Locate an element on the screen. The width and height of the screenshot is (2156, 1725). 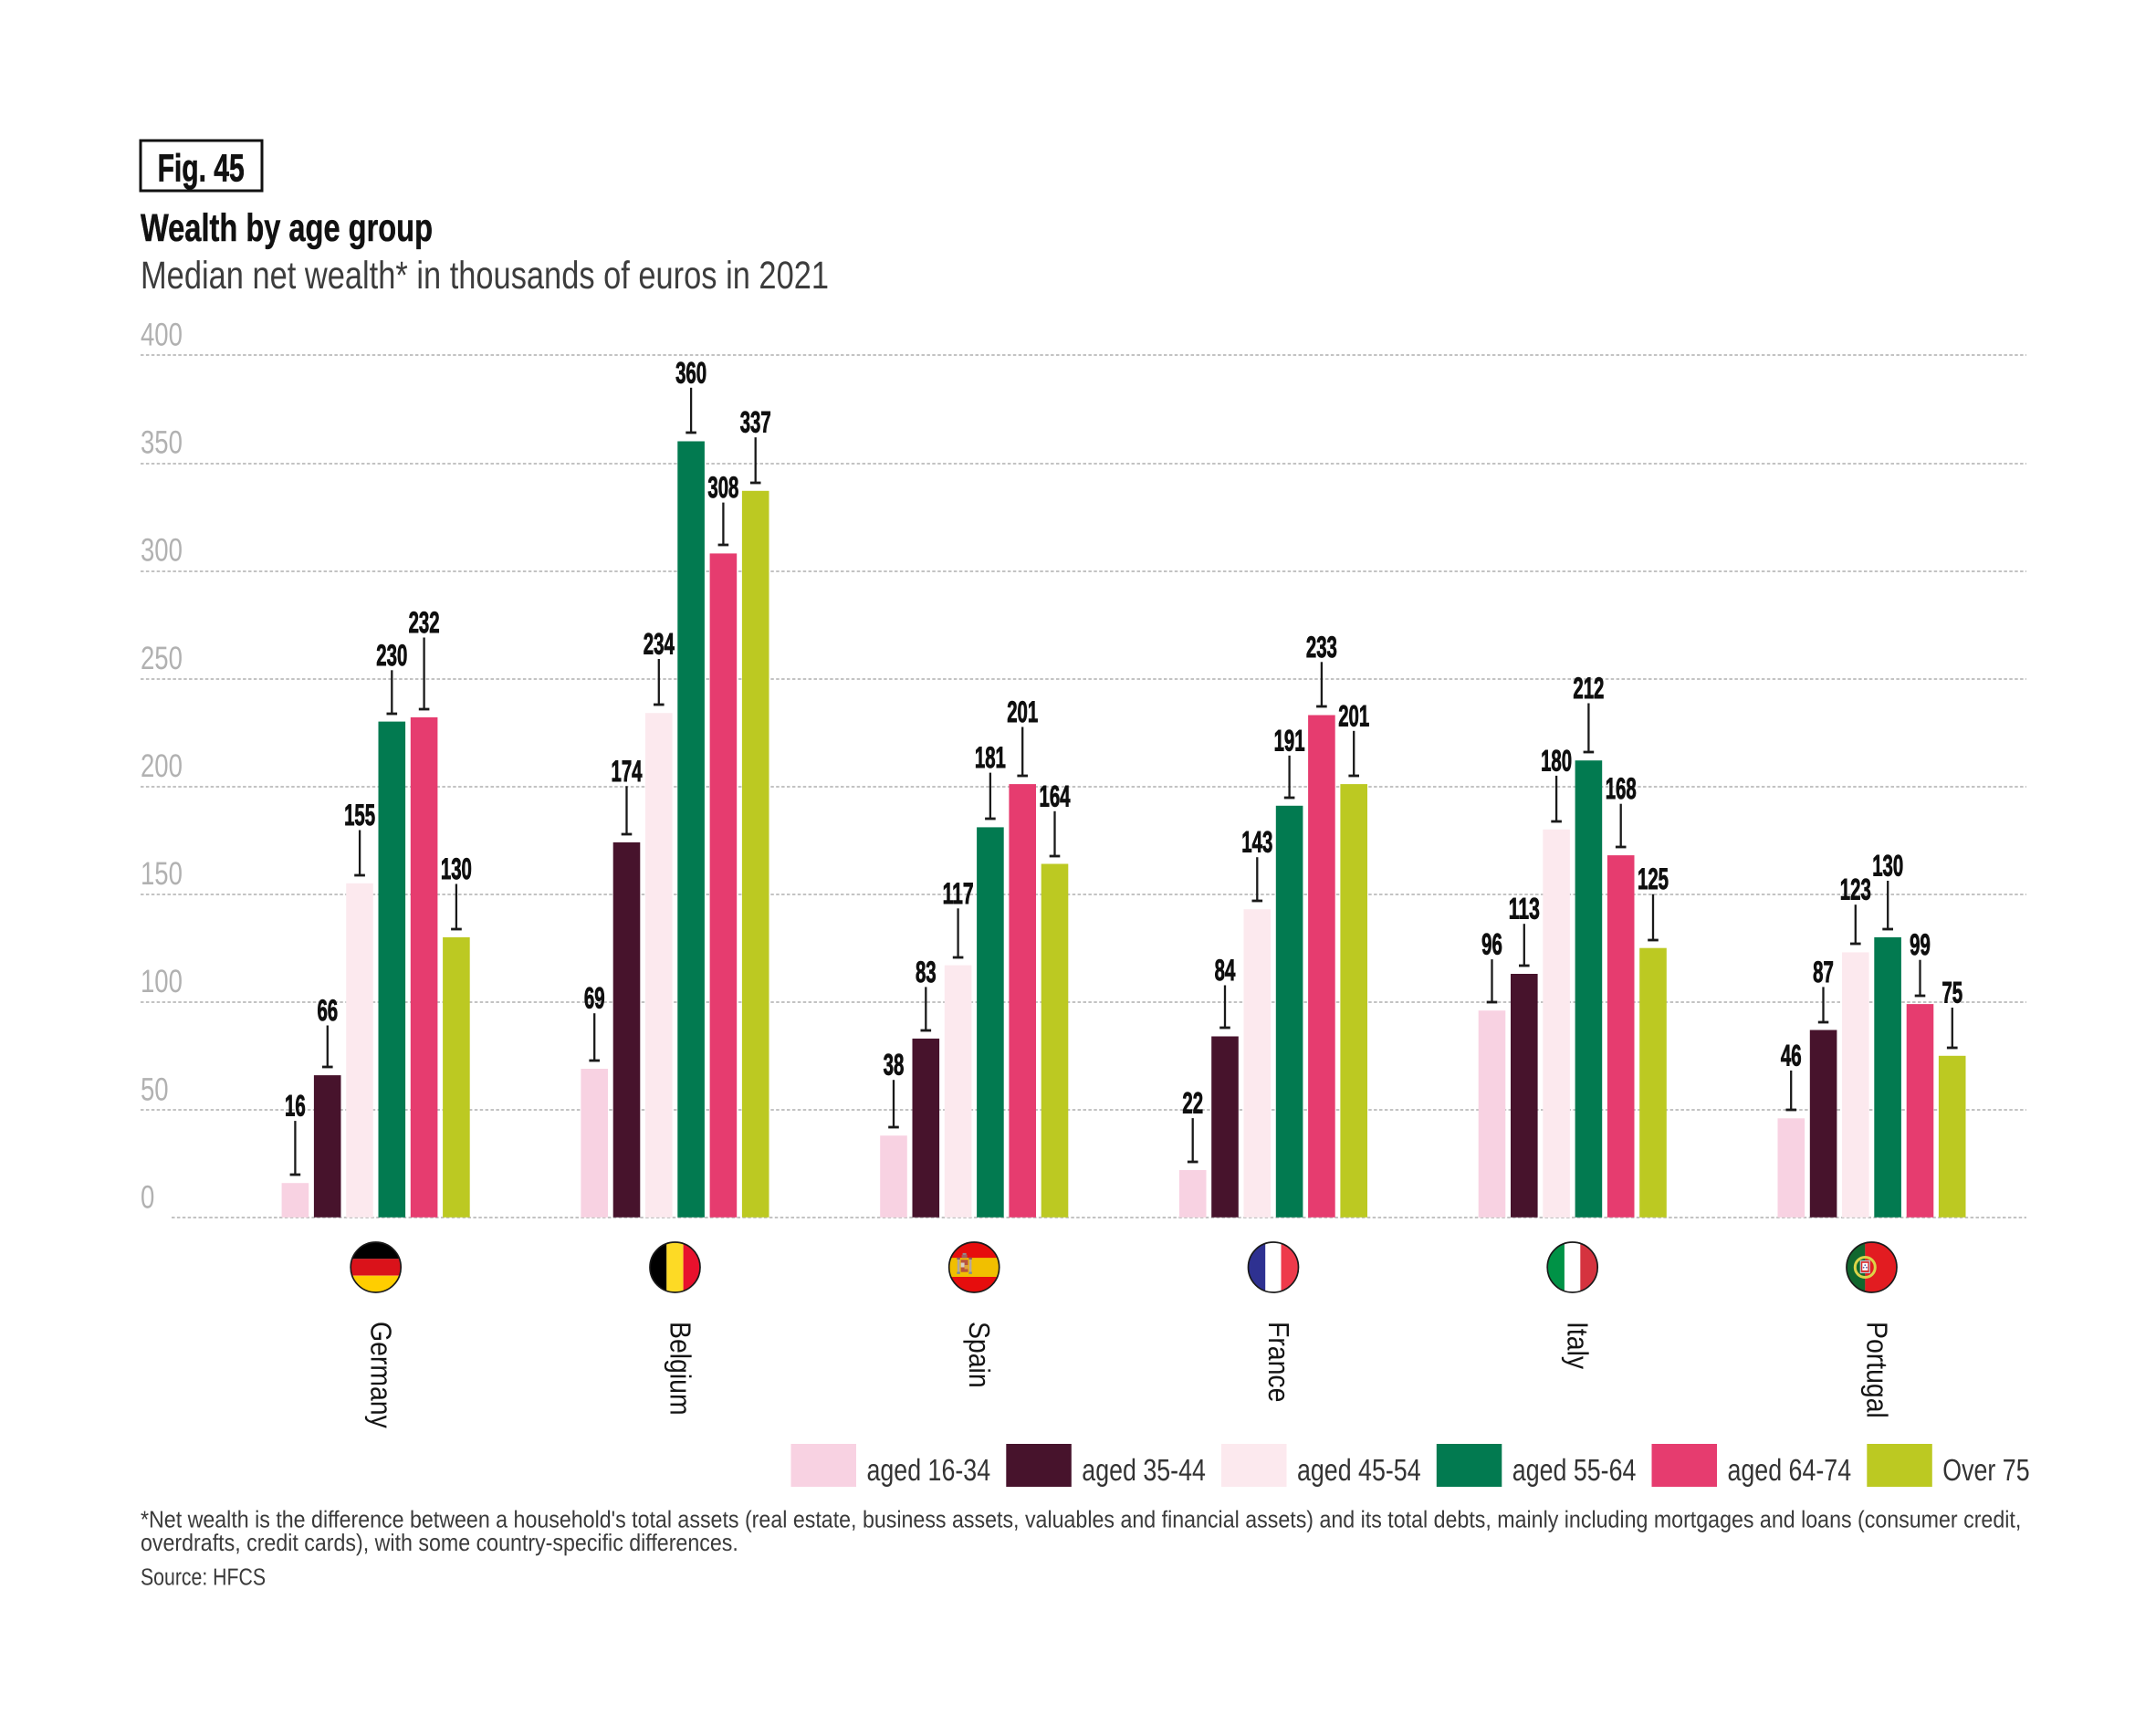
svg-text: 181 is located at coordinates (990, 757).